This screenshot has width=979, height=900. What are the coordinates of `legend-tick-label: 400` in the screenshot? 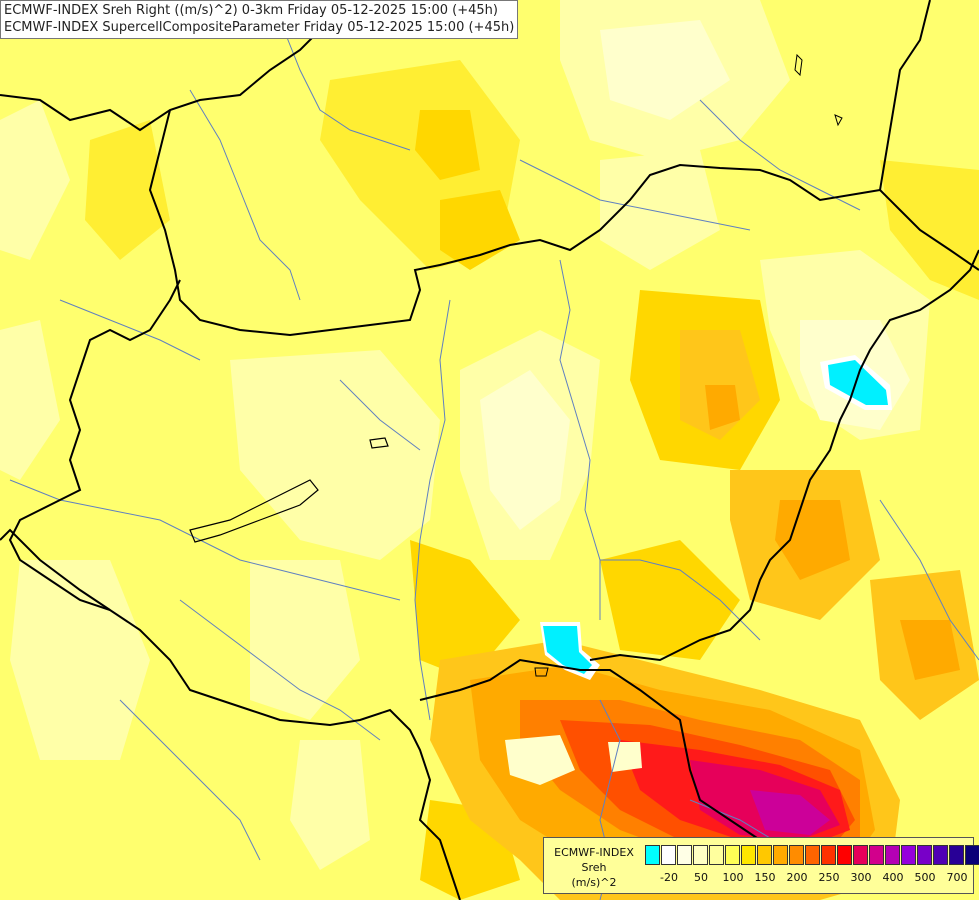 It's located at (893, 877).